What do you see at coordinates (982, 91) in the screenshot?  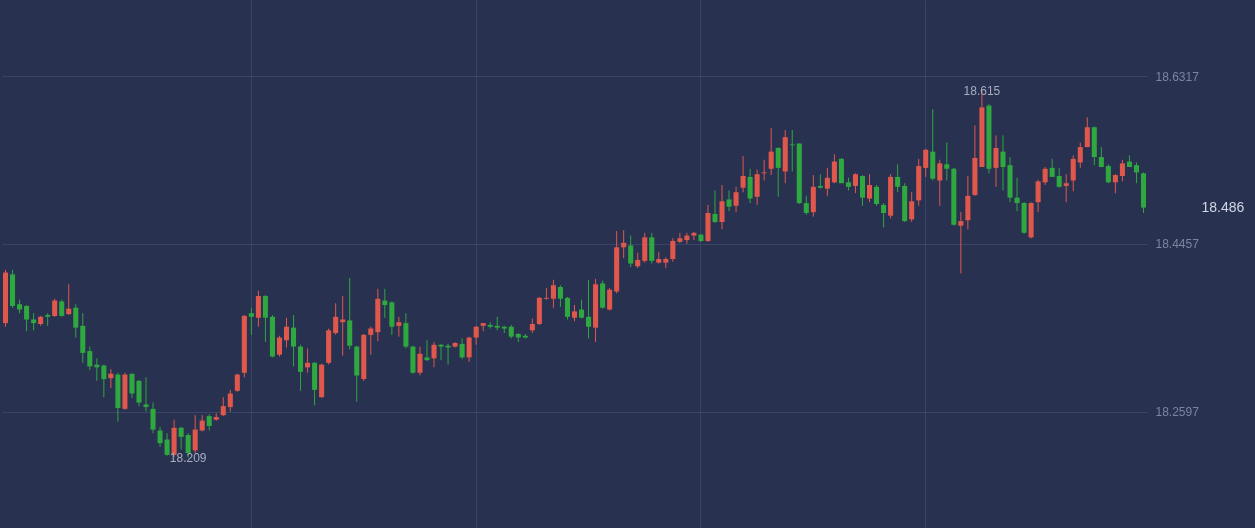 I see `annotation: 18.615` at bounding box center [982, 91].